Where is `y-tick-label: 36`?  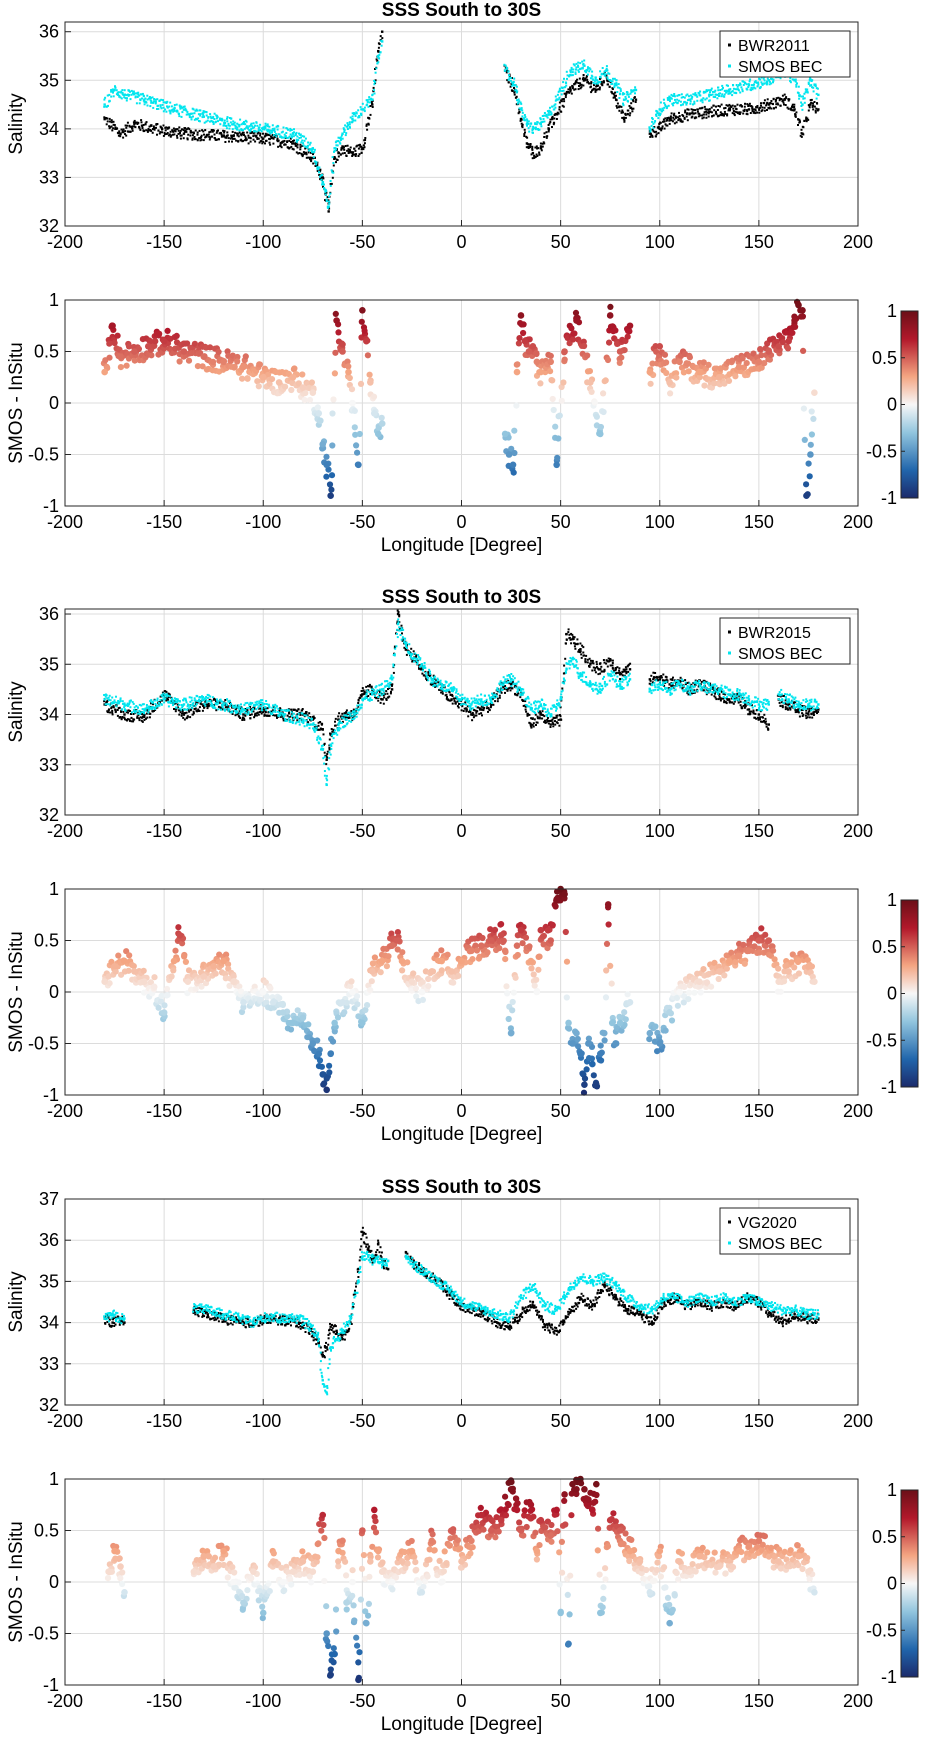 y-tick-label: 36 is located at coordinates (49, 614).